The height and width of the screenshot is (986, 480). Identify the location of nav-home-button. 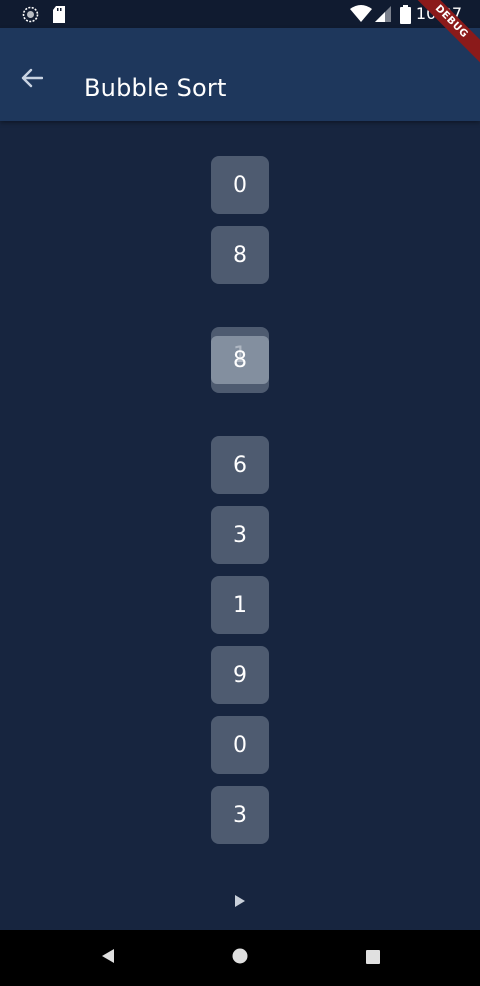
(240, 958).